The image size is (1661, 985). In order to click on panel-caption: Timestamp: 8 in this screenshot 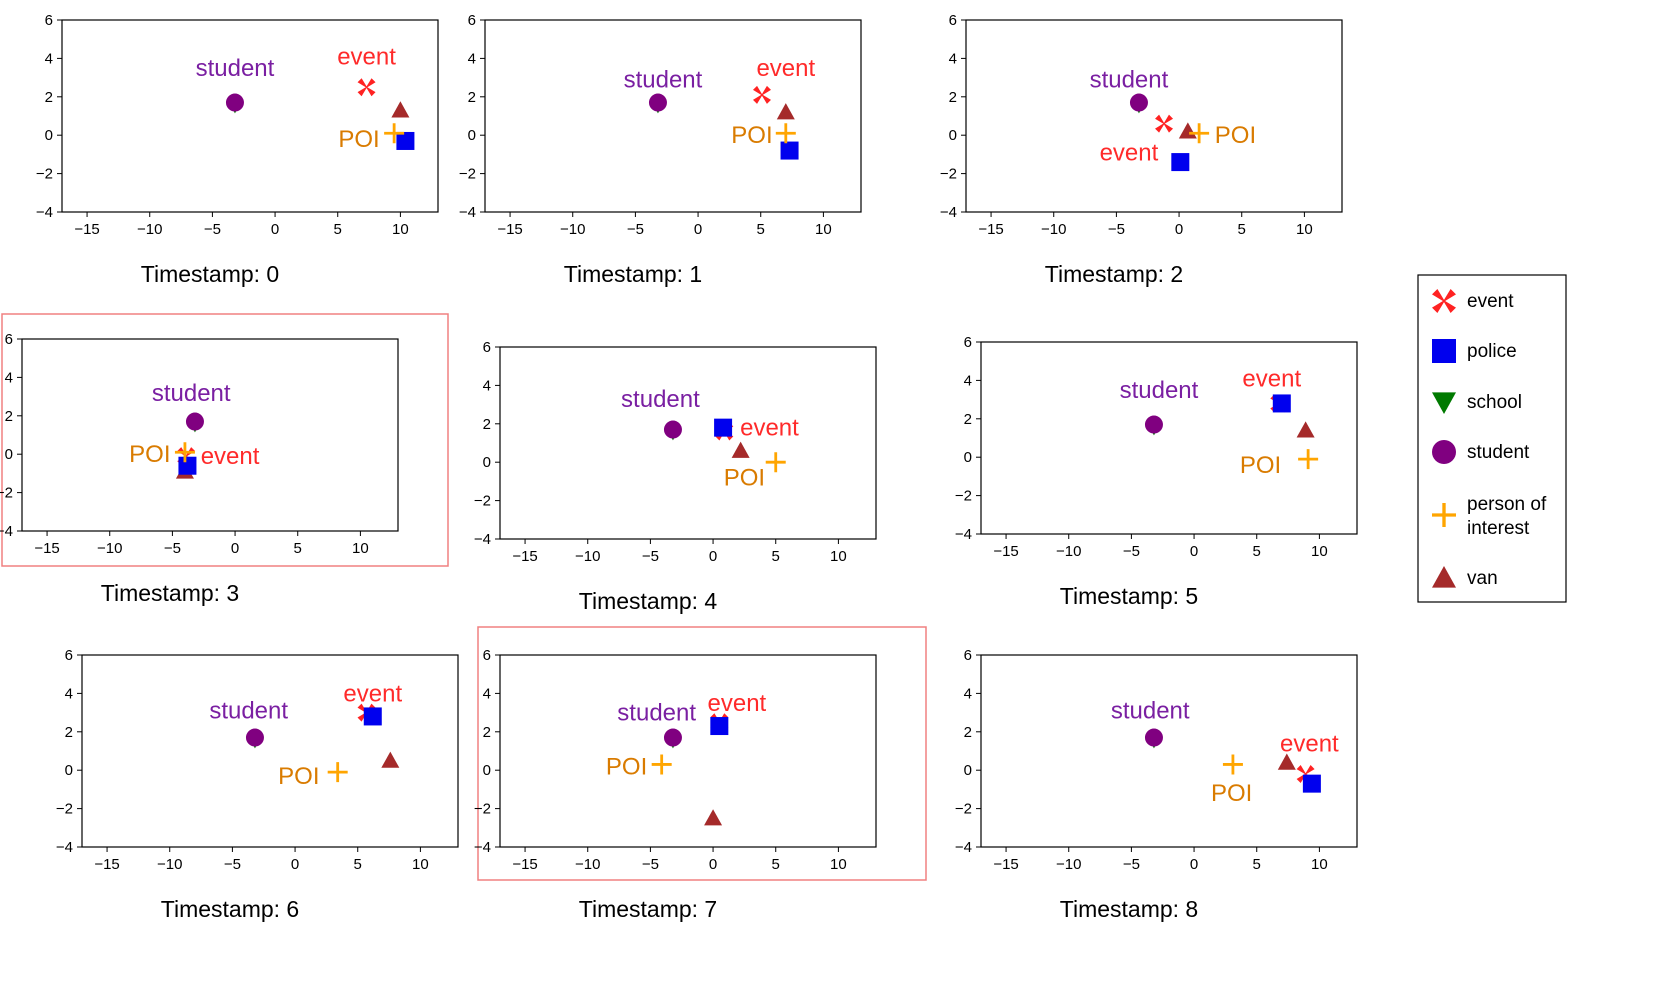, I will do `click(1129, 909)`.